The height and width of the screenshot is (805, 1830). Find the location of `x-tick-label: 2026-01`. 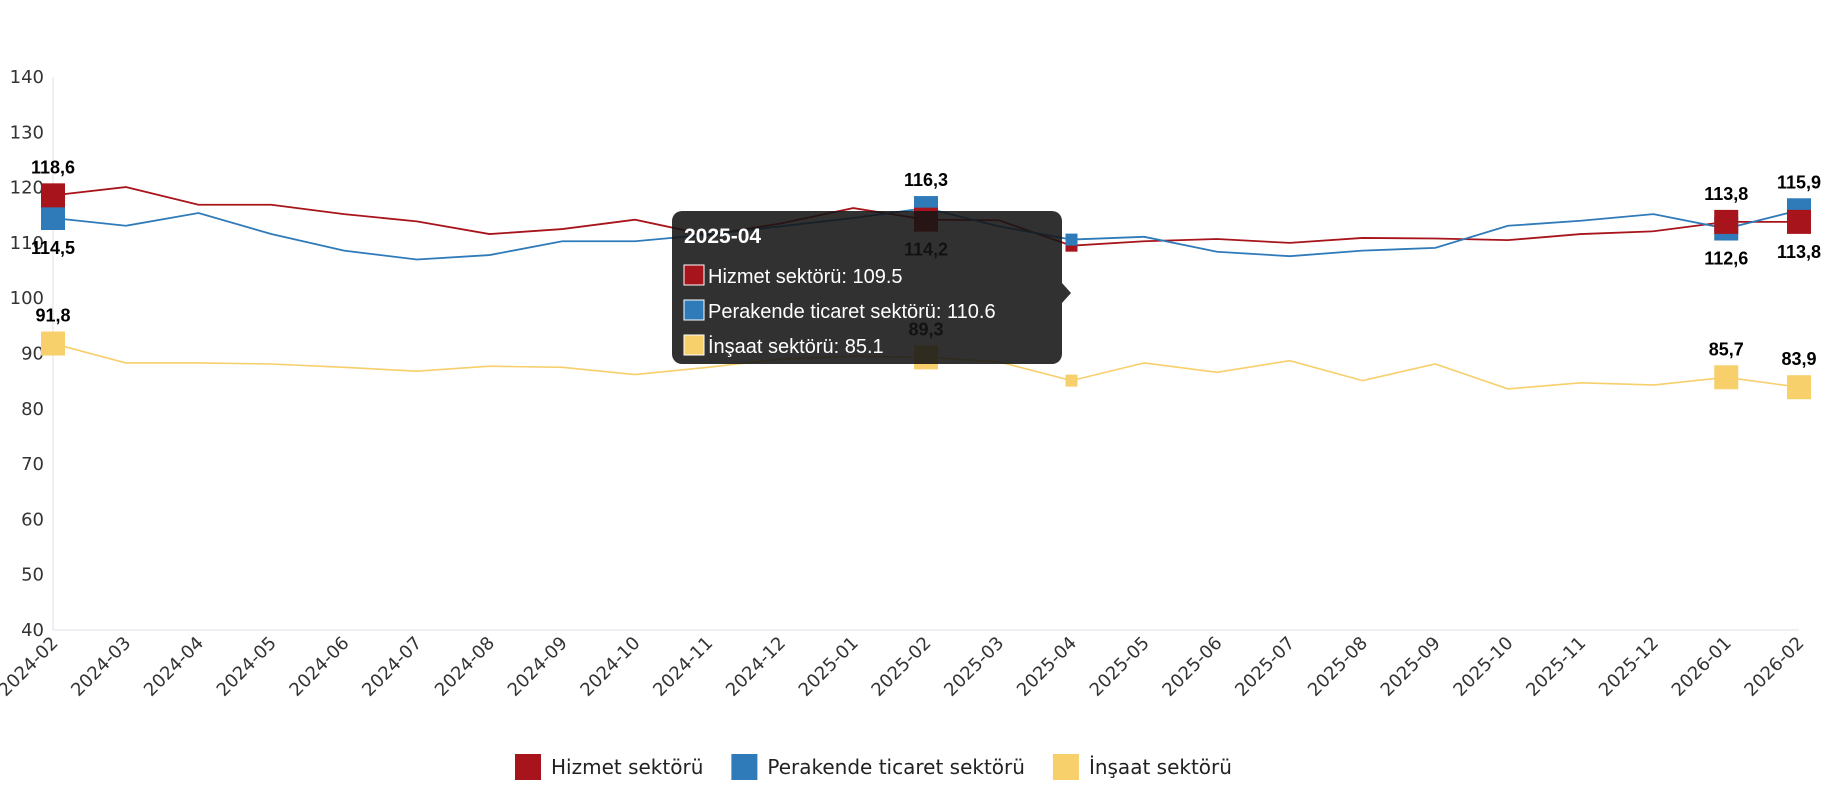

x-tick-label: 2026-01 is located at coordinates (1702, 667).